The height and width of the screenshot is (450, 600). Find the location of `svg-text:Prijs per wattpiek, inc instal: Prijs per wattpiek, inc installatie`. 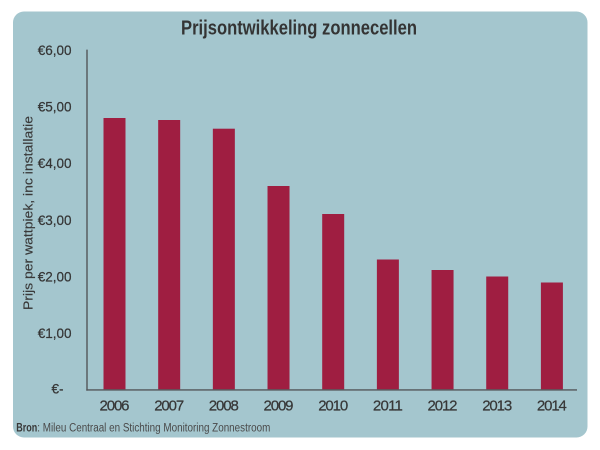

svg-text:Prijs per wattpiek, inc instal: Prijs per wattpiek, inc installatie is located at coordinates (29, 213).